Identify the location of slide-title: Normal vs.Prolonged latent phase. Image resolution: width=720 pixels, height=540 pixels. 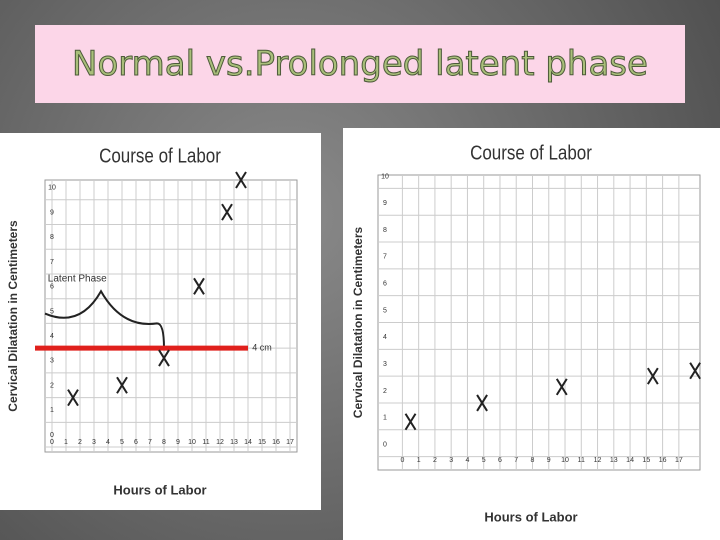
(360, 64).